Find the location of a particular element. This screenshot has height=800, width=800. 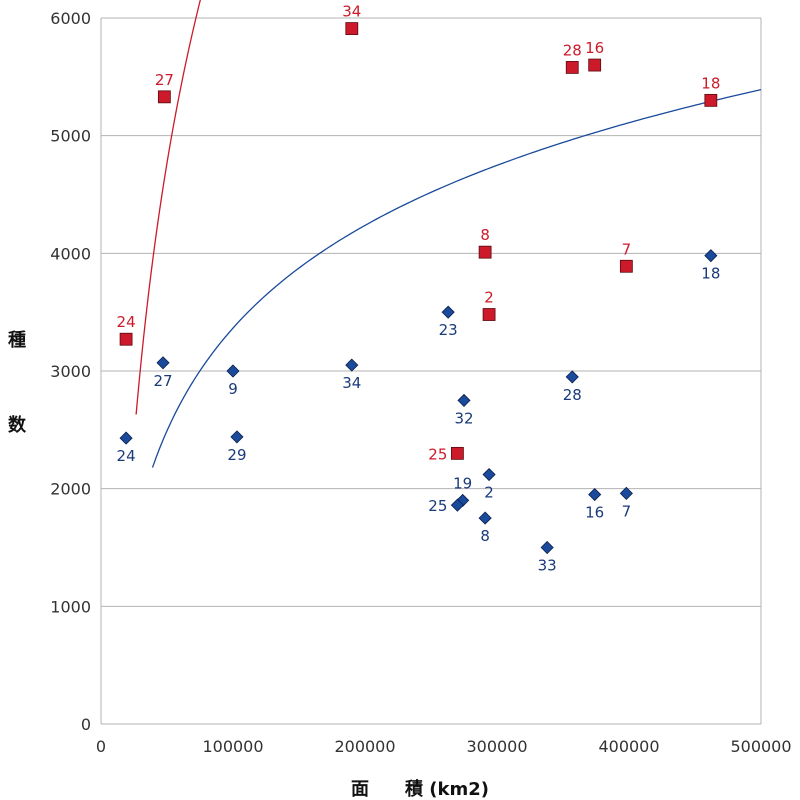

x-tick-label-300000: 300000 is located at coordinates (496, 746).